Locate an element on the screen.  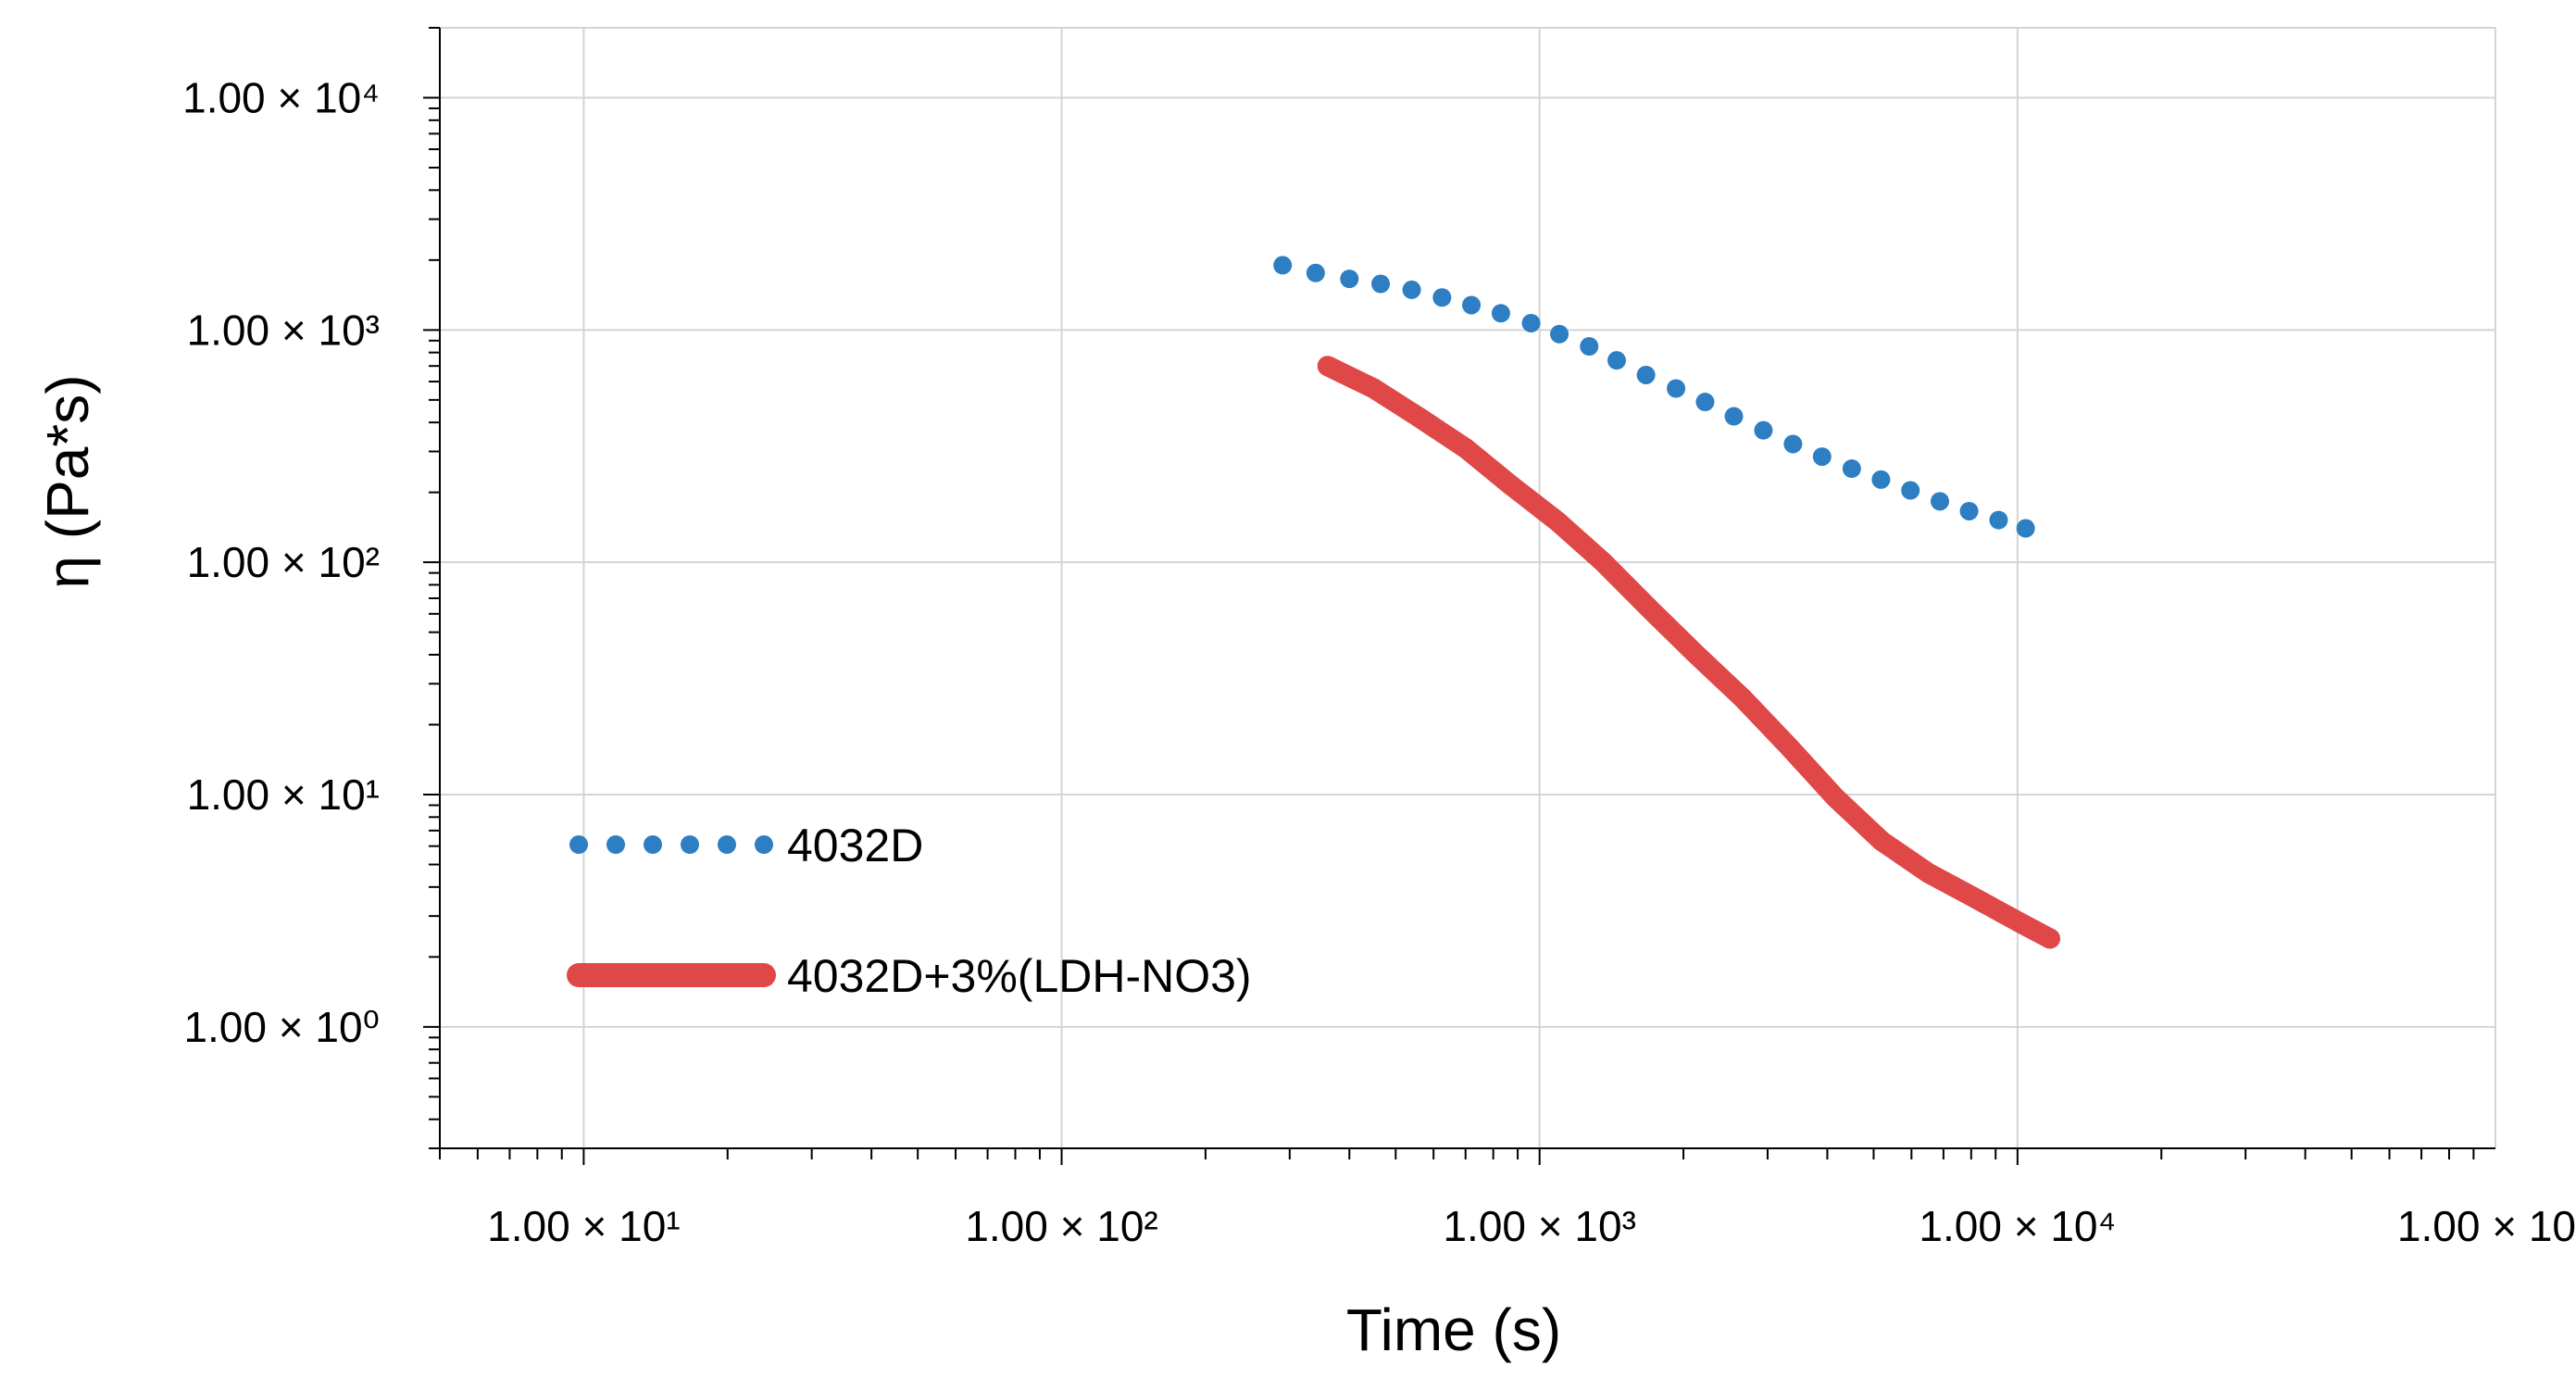
y-tick-label: 1.00 × 10² is located at coordinates (283, 562).